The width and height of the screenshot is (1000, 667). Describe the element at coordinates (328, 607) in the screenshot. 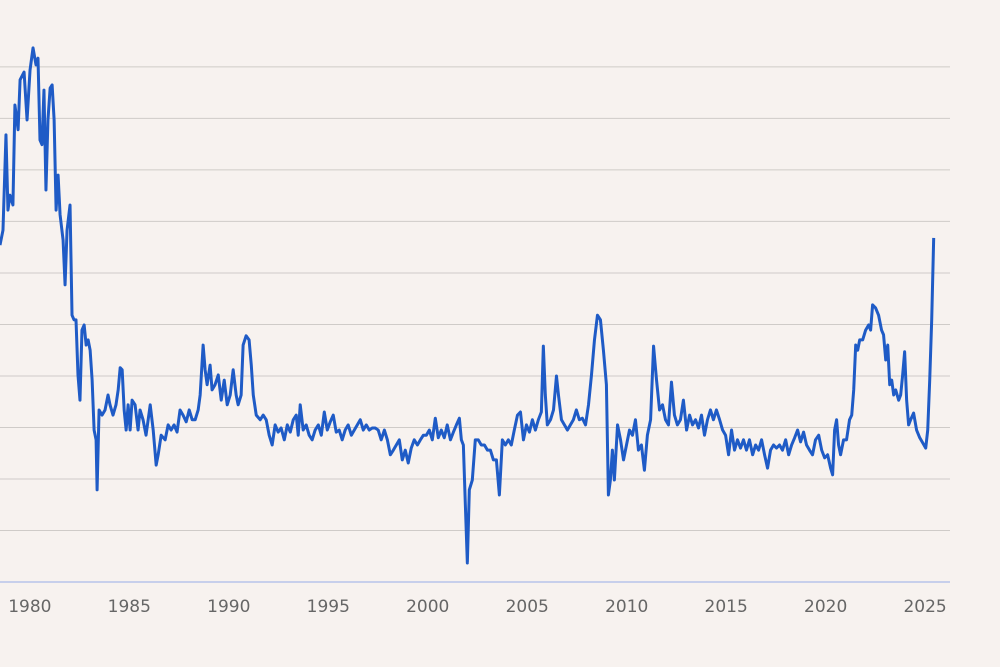

I see `x-tick-label: 1995` at that location.